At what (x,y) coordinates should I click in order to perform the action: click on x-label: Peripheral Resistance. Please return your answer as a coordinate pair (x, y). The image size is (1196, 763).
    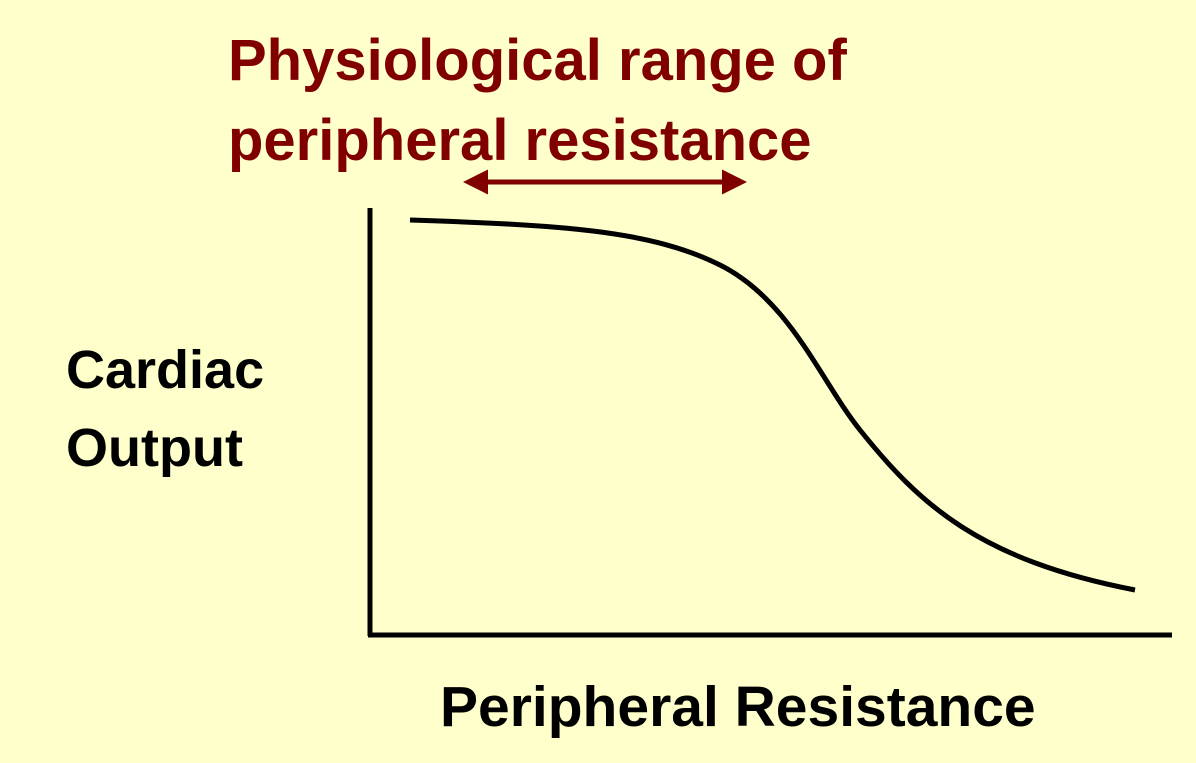
    Looking at the image, I should click on (738, 707).